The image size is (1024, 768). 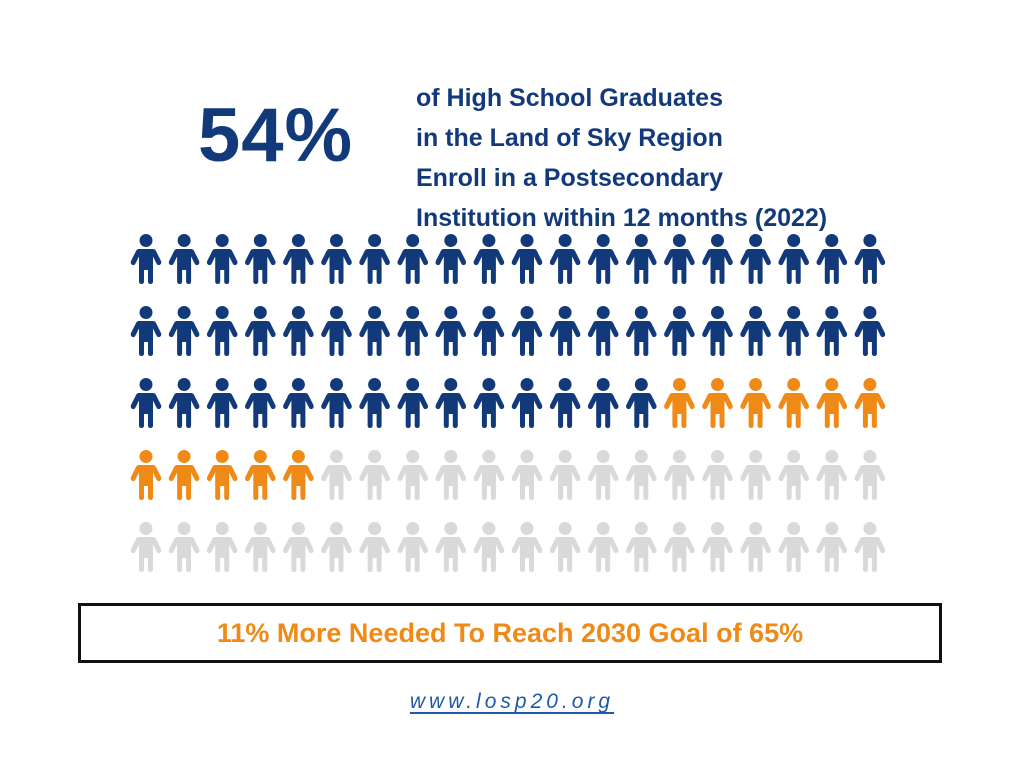 I want to click on headline-line-3: Enroll in a Postsecondary, so click(x=570, y=178).